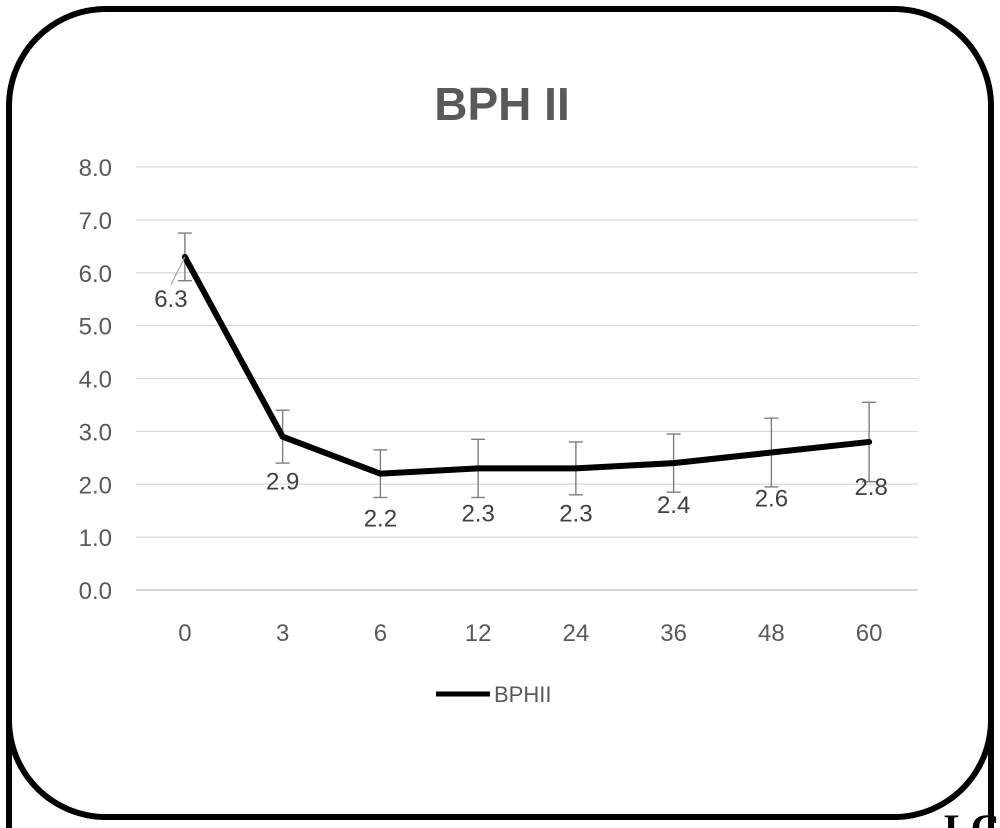  I want to click on x-axis-ticks: 0 3 6 12 24 36 48 60, so click(530, 633).